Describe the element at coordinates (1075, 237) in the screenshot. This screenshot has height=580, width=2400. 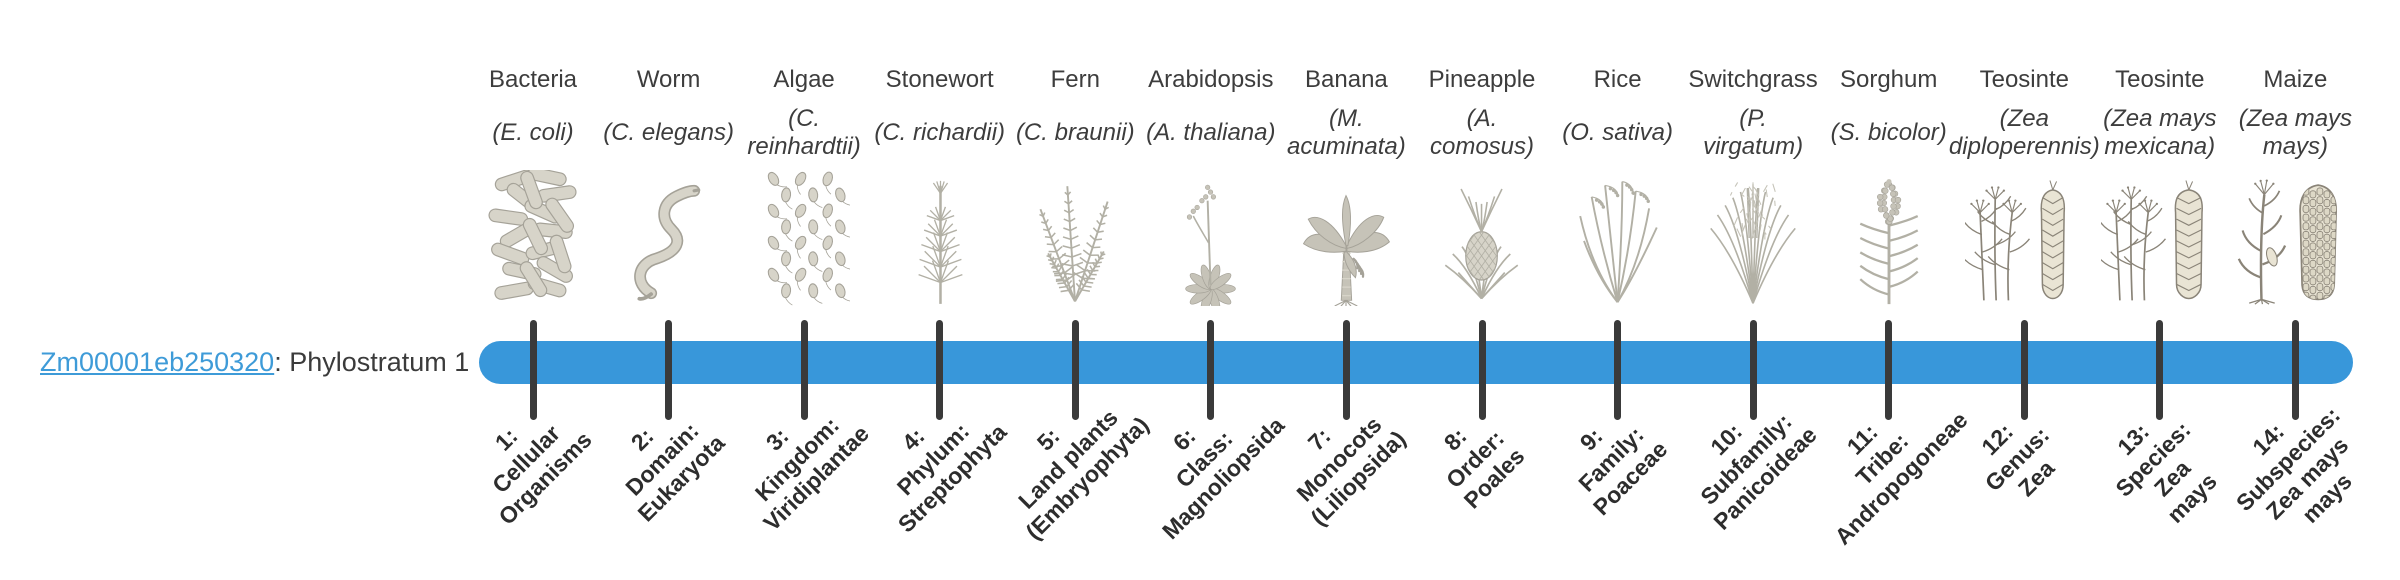
I see `fern-icon` at that location.